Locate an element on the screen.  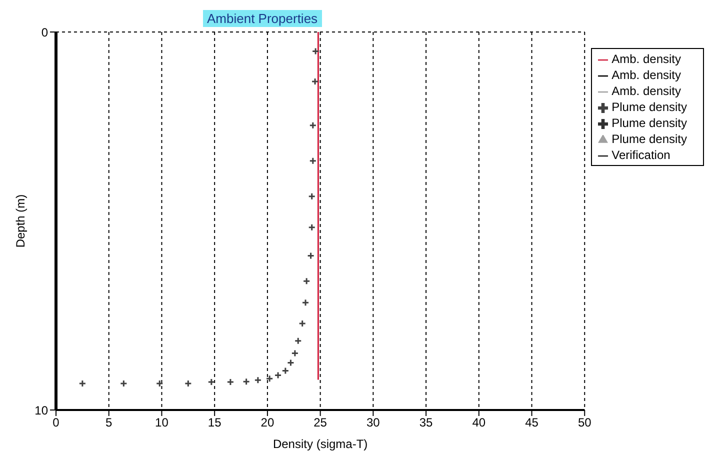
x-tick-label: 50 is located at coordinates (585, 423).